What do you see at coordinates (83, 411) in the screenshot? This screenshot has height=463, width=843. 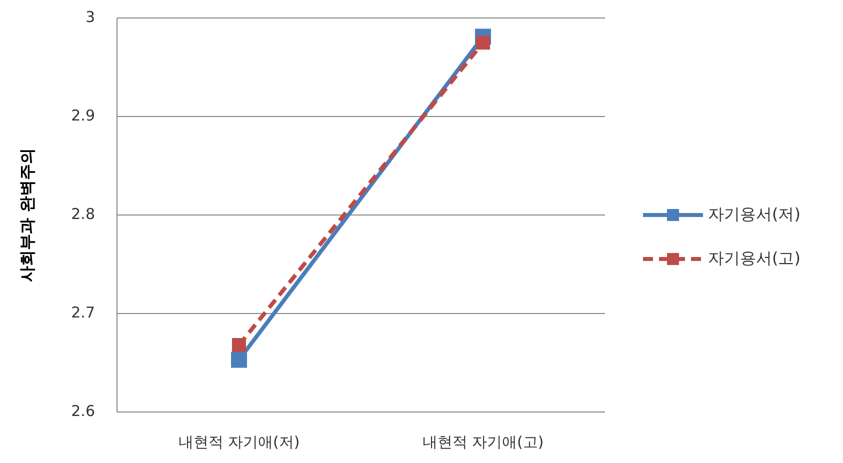 I see `y-tick-label: 2.6` at bounding box center [83, 411].